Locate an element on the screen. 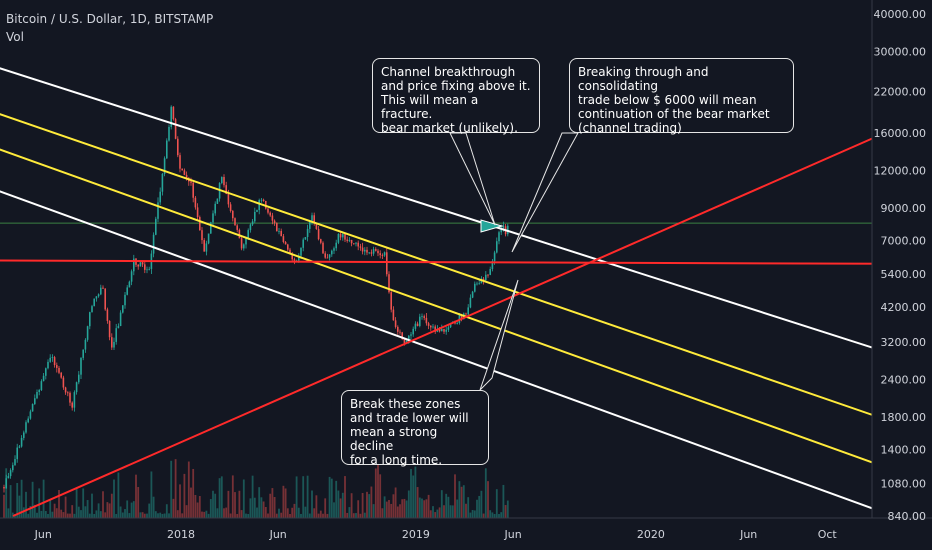 The image size is (932, 550). y-tick-label: 2400.00 is located at coordinates (904, 380).